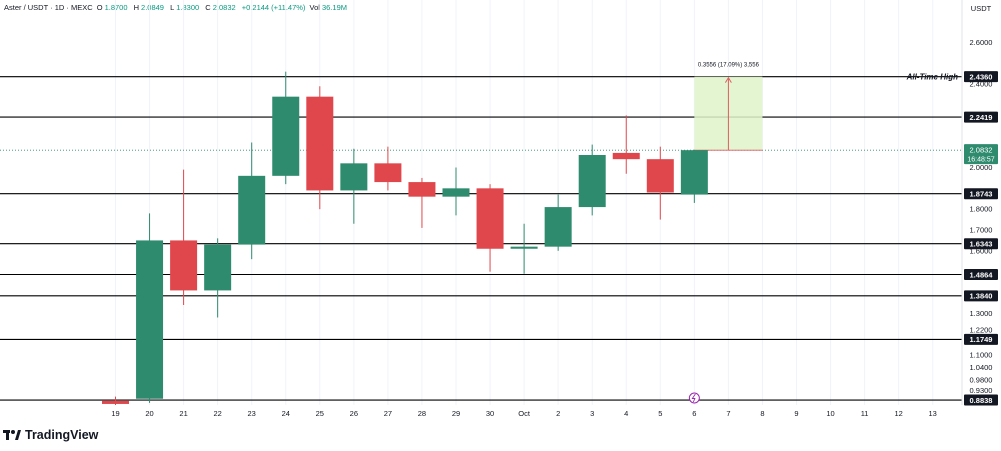  I want to click on measure-tool: 0.3556 (17.09%) 3,556, so click(728, 107).